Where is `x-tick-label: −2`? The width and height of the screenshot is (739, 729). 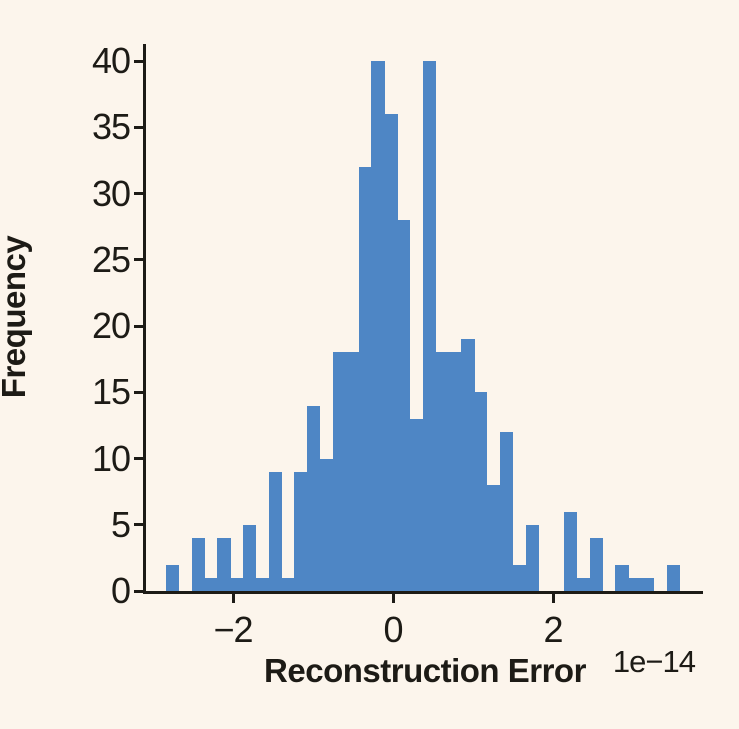
x-tick-label: −2 is located at coordinates (233, 629).